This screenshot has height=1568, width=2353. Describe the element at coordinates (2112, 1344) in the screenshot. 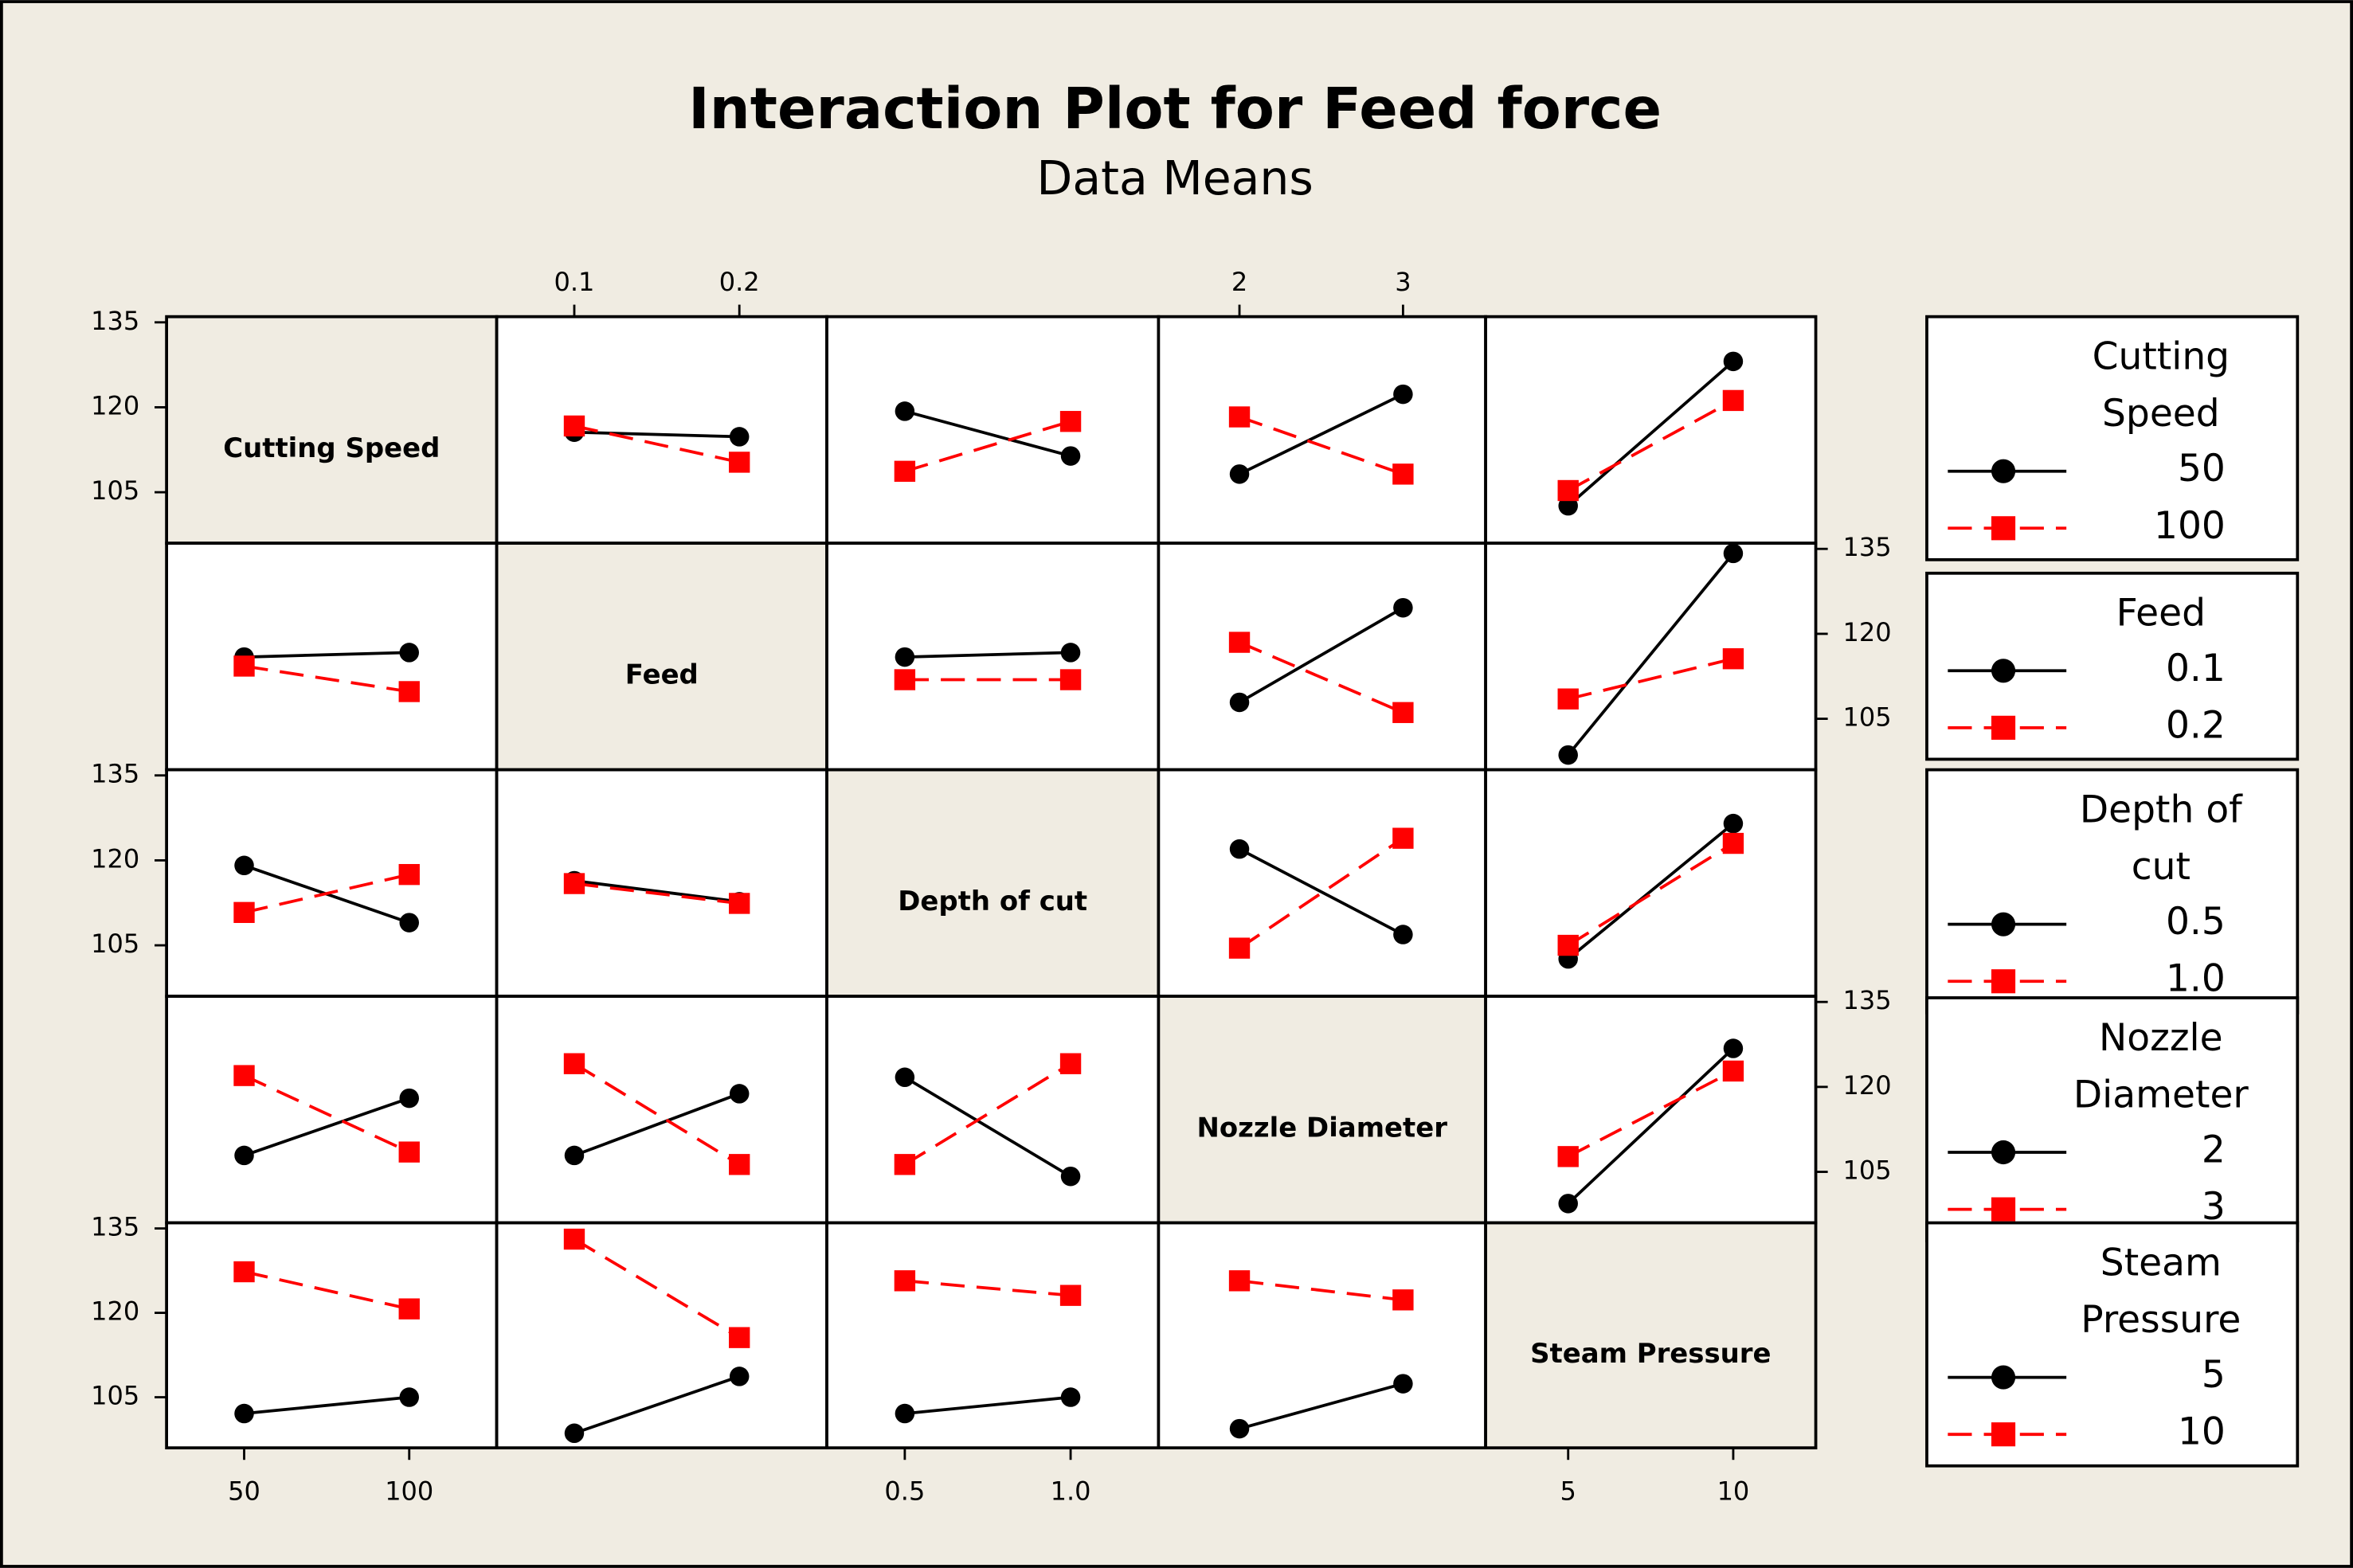

I see `legend: Steam Pressure 5 10` at that location.